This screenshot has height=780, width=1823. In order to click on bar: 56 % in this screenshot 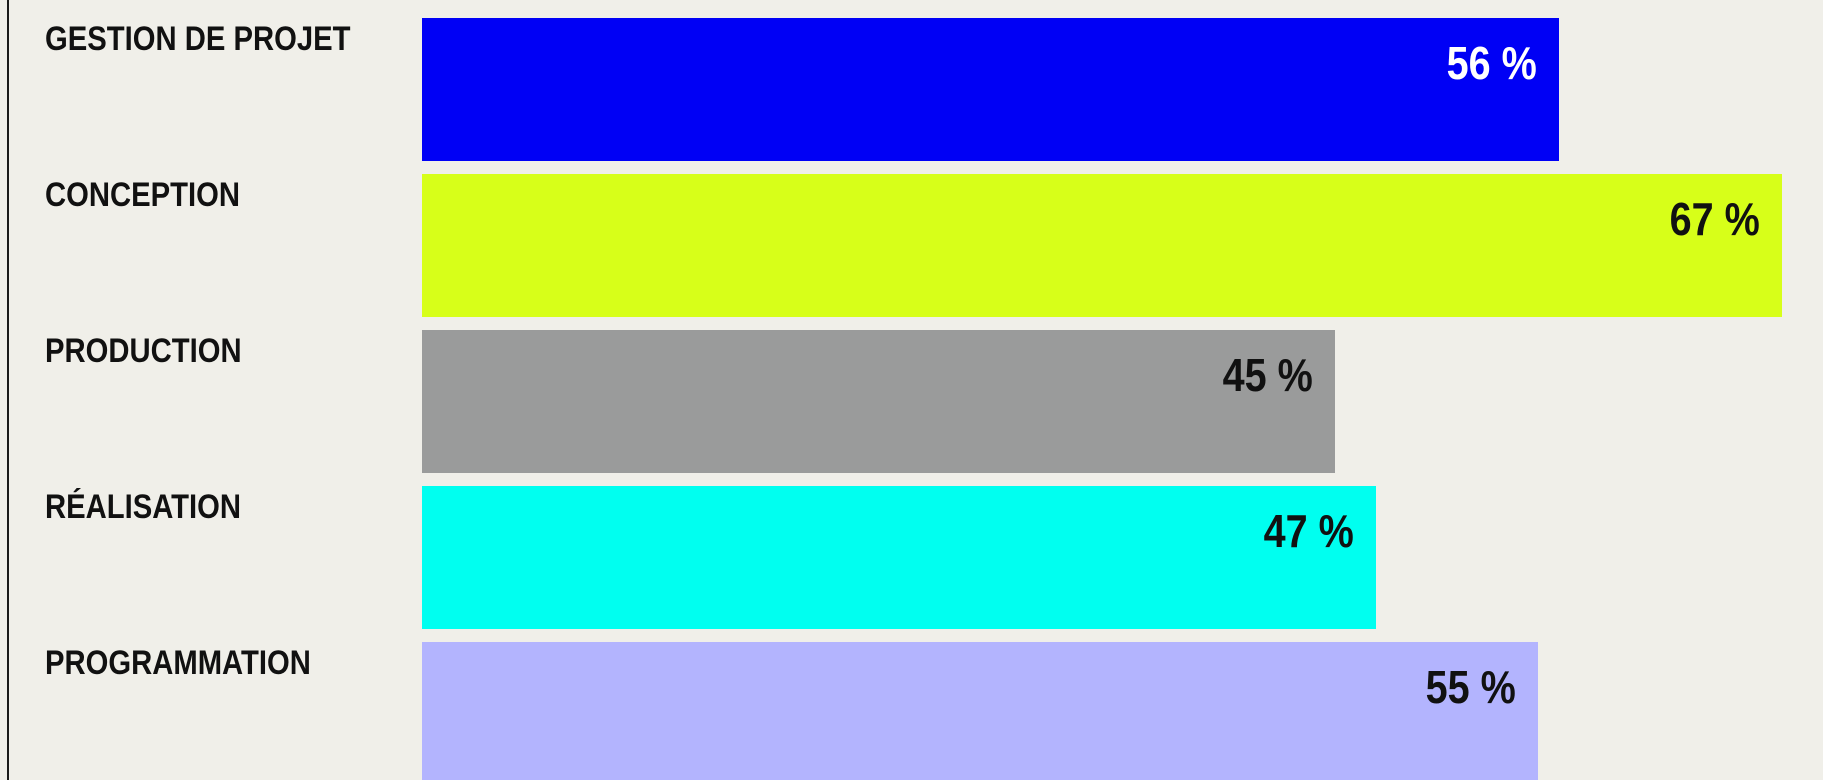, I will do `click(990, 89)`.